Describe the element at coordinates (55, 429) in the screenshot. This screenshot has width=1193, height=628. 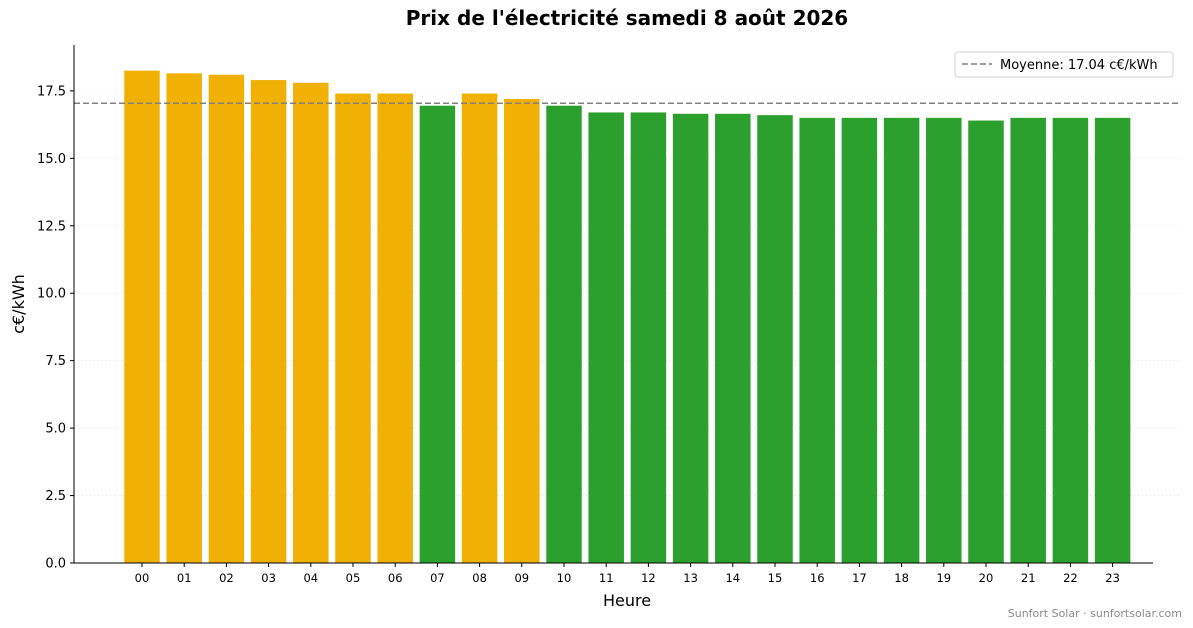
I see `y-tick-label: 5.0` at that location.